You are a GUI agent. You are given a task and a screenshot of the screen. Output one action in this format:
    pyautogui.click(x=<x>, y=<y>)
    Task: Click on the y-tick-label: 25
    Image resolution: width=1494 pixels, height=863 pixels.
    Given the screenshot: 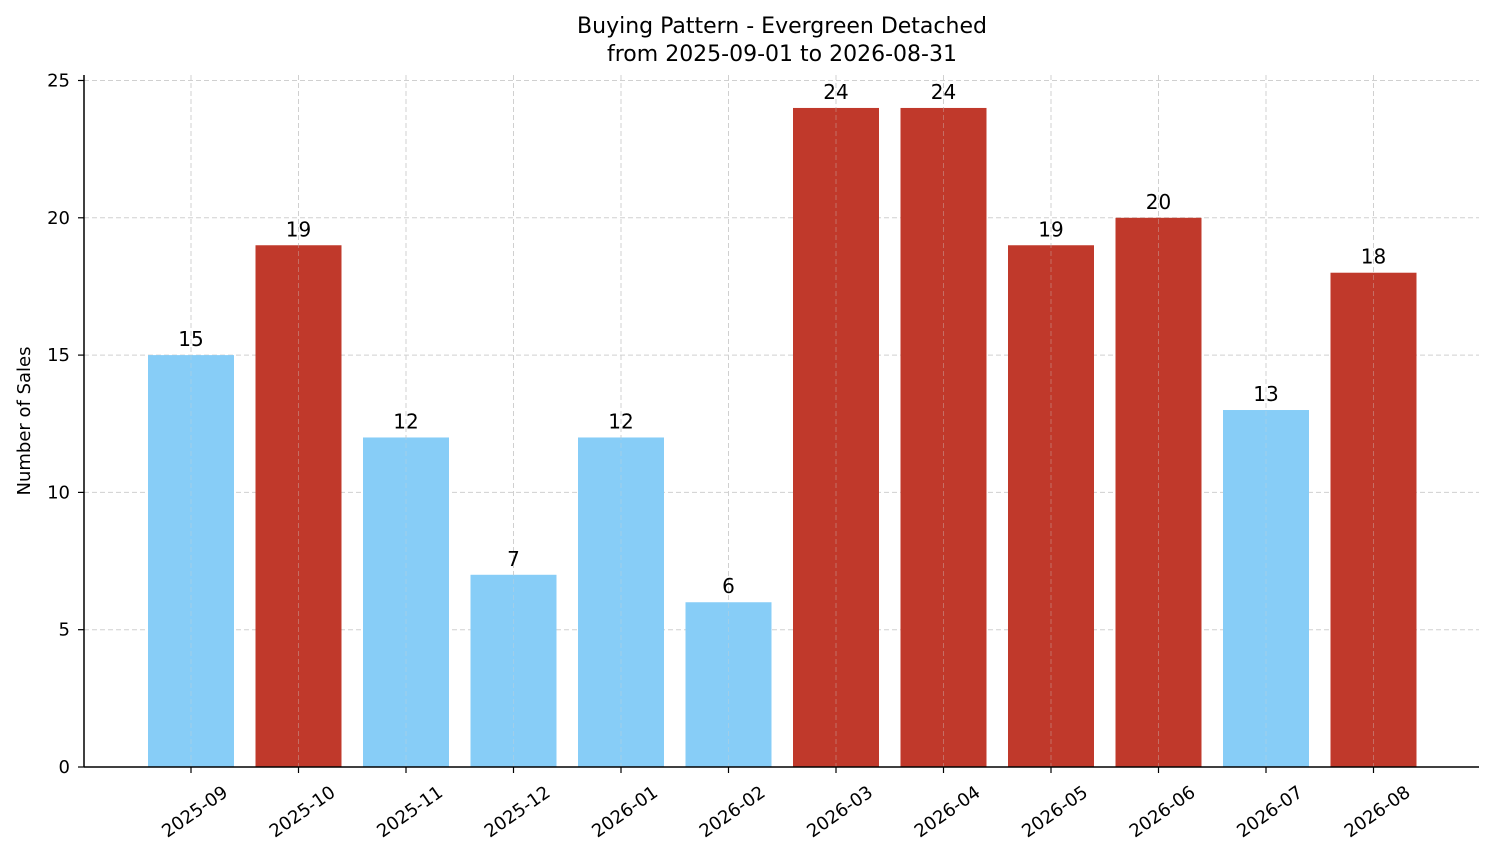 What is the action you would take?
    pyautogui.click(x=58, y=80)
    